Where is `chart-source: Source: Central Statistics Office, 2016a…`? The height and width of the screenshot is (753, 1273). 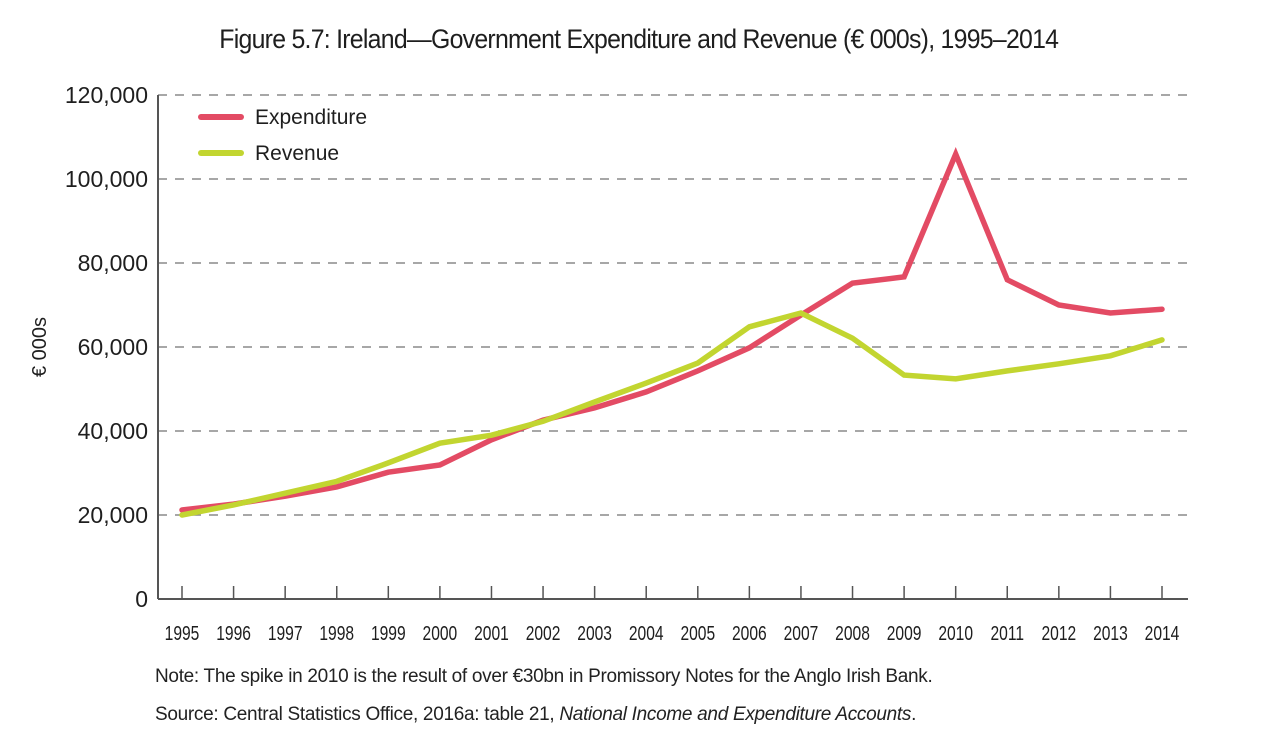
chart-source: Source: Central Statistics Office, 2016a… is located at coordinates (535, 715).